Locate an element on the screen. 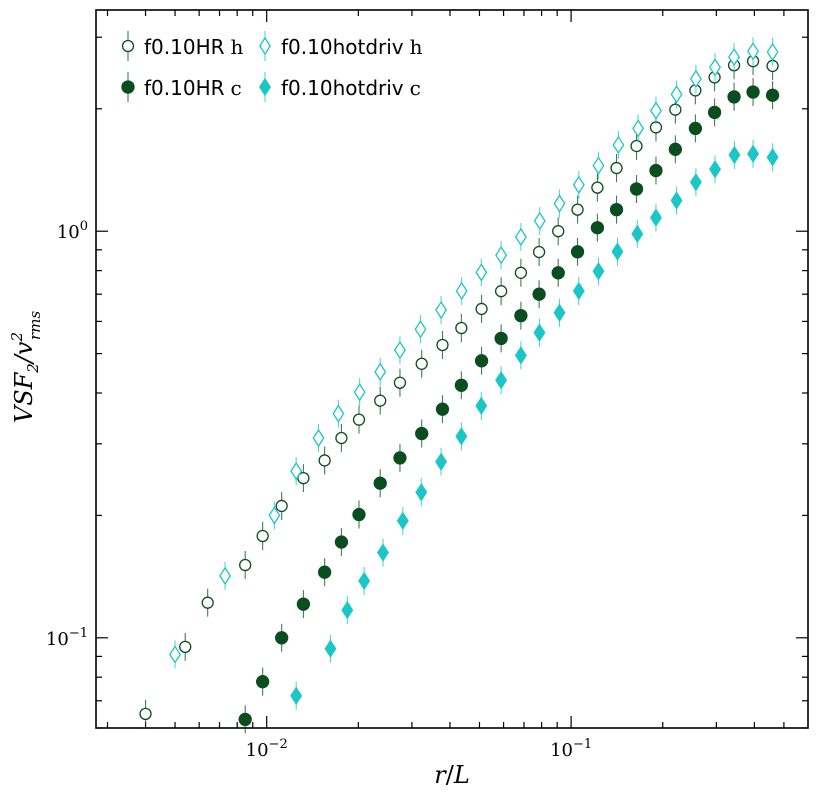 The image size is (830, 801). legend-label: f0.10hotdriv c is located at coordinates (351, 88).